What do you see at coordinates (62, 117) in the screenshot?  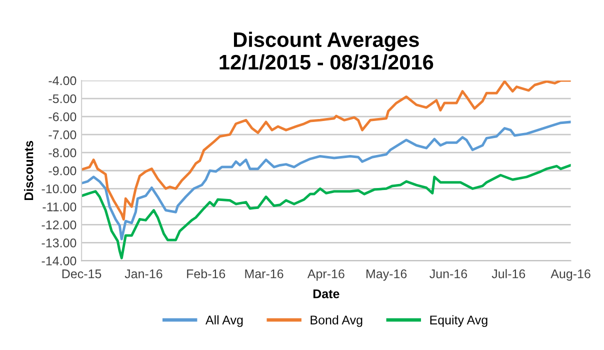 I see `y-tick-label: -6.00` at bounding box center [62, 117].